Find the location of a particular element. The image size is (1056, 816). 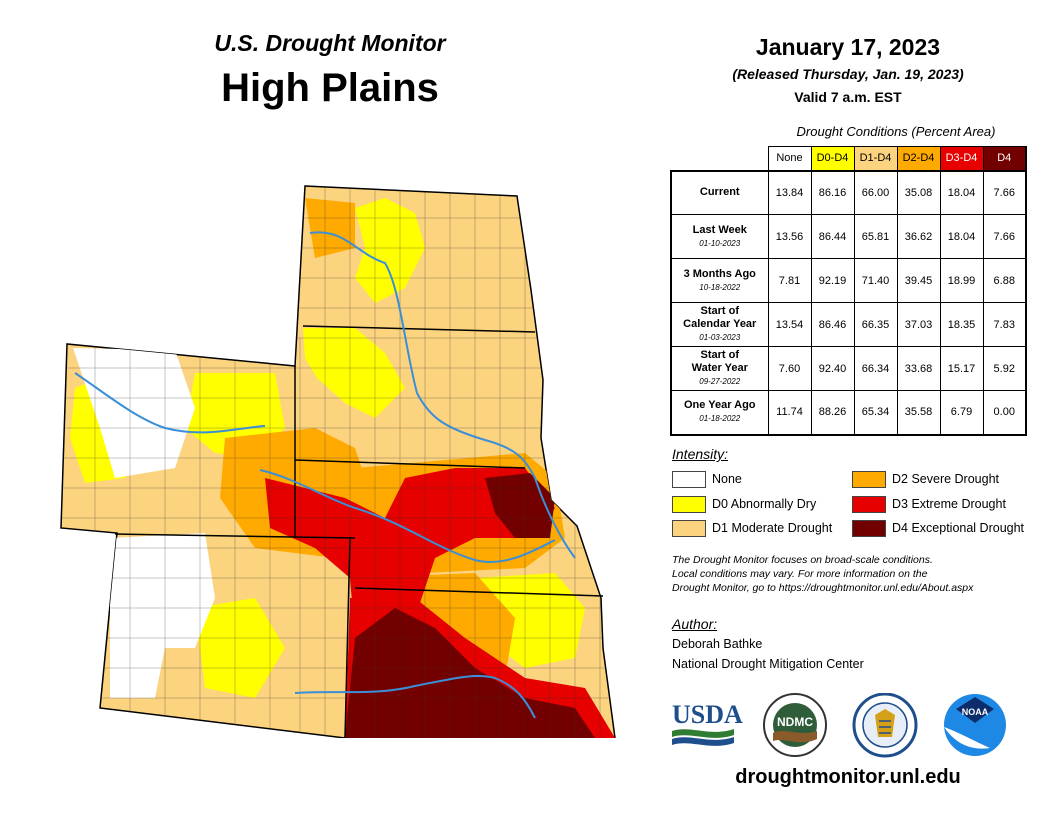

d0-area-north-dakota is located at coordinates (390, 250).